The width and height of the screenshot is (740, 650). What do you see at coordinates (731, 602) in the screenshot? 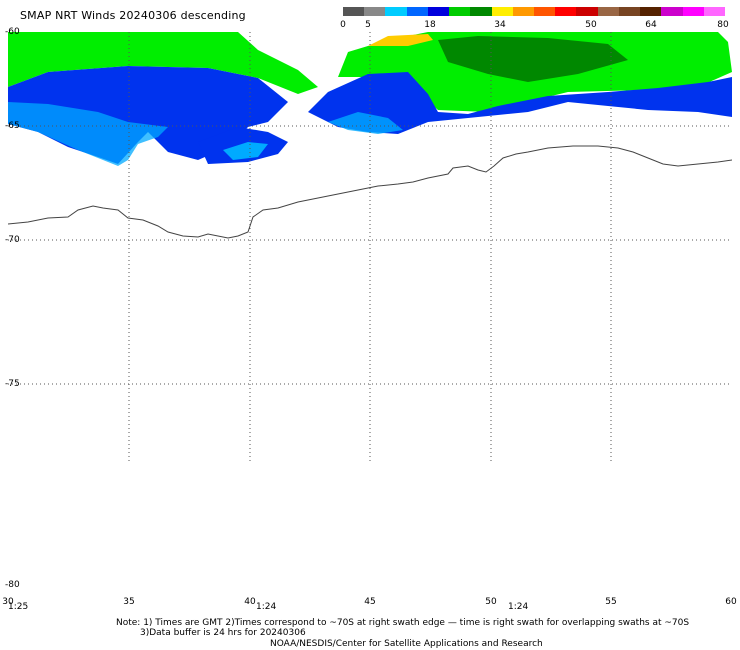
I see `lon-label: 60` at bounding box center [731, 602].